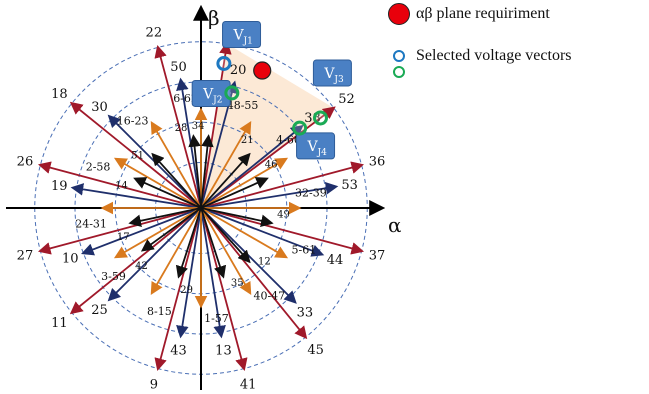 The width and height of the screenshot is (649, 394). Describe the element at coordinates (123, 237) in the screenshot. I see `vector-label-17: 17` at that location.